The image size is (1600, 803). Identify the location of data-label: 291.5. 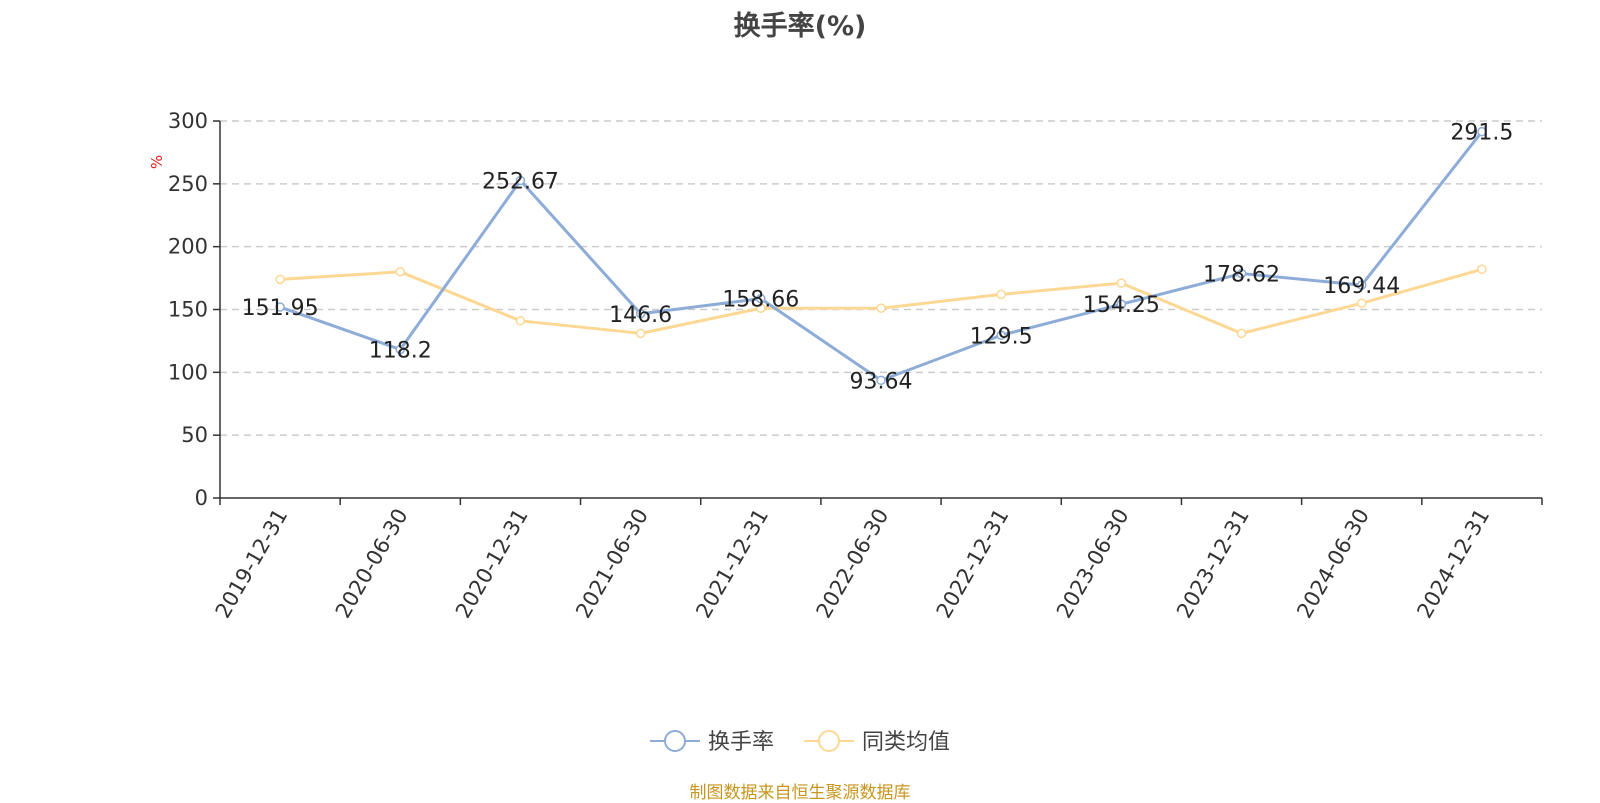
(1481, 133).